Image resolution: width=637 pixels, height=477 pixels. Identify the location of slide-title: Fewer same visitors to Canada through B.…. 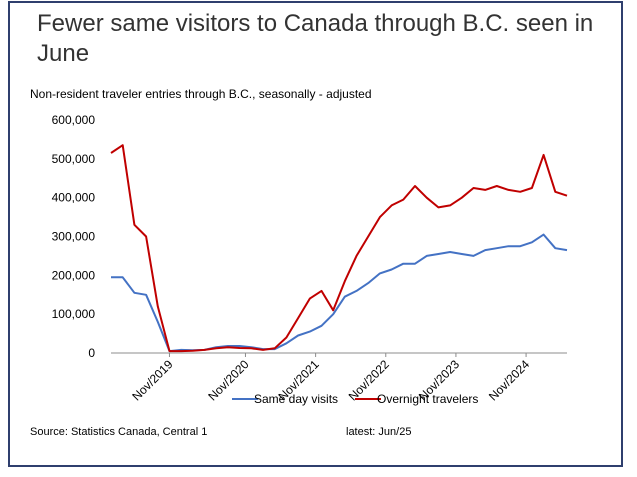
(315, 38).